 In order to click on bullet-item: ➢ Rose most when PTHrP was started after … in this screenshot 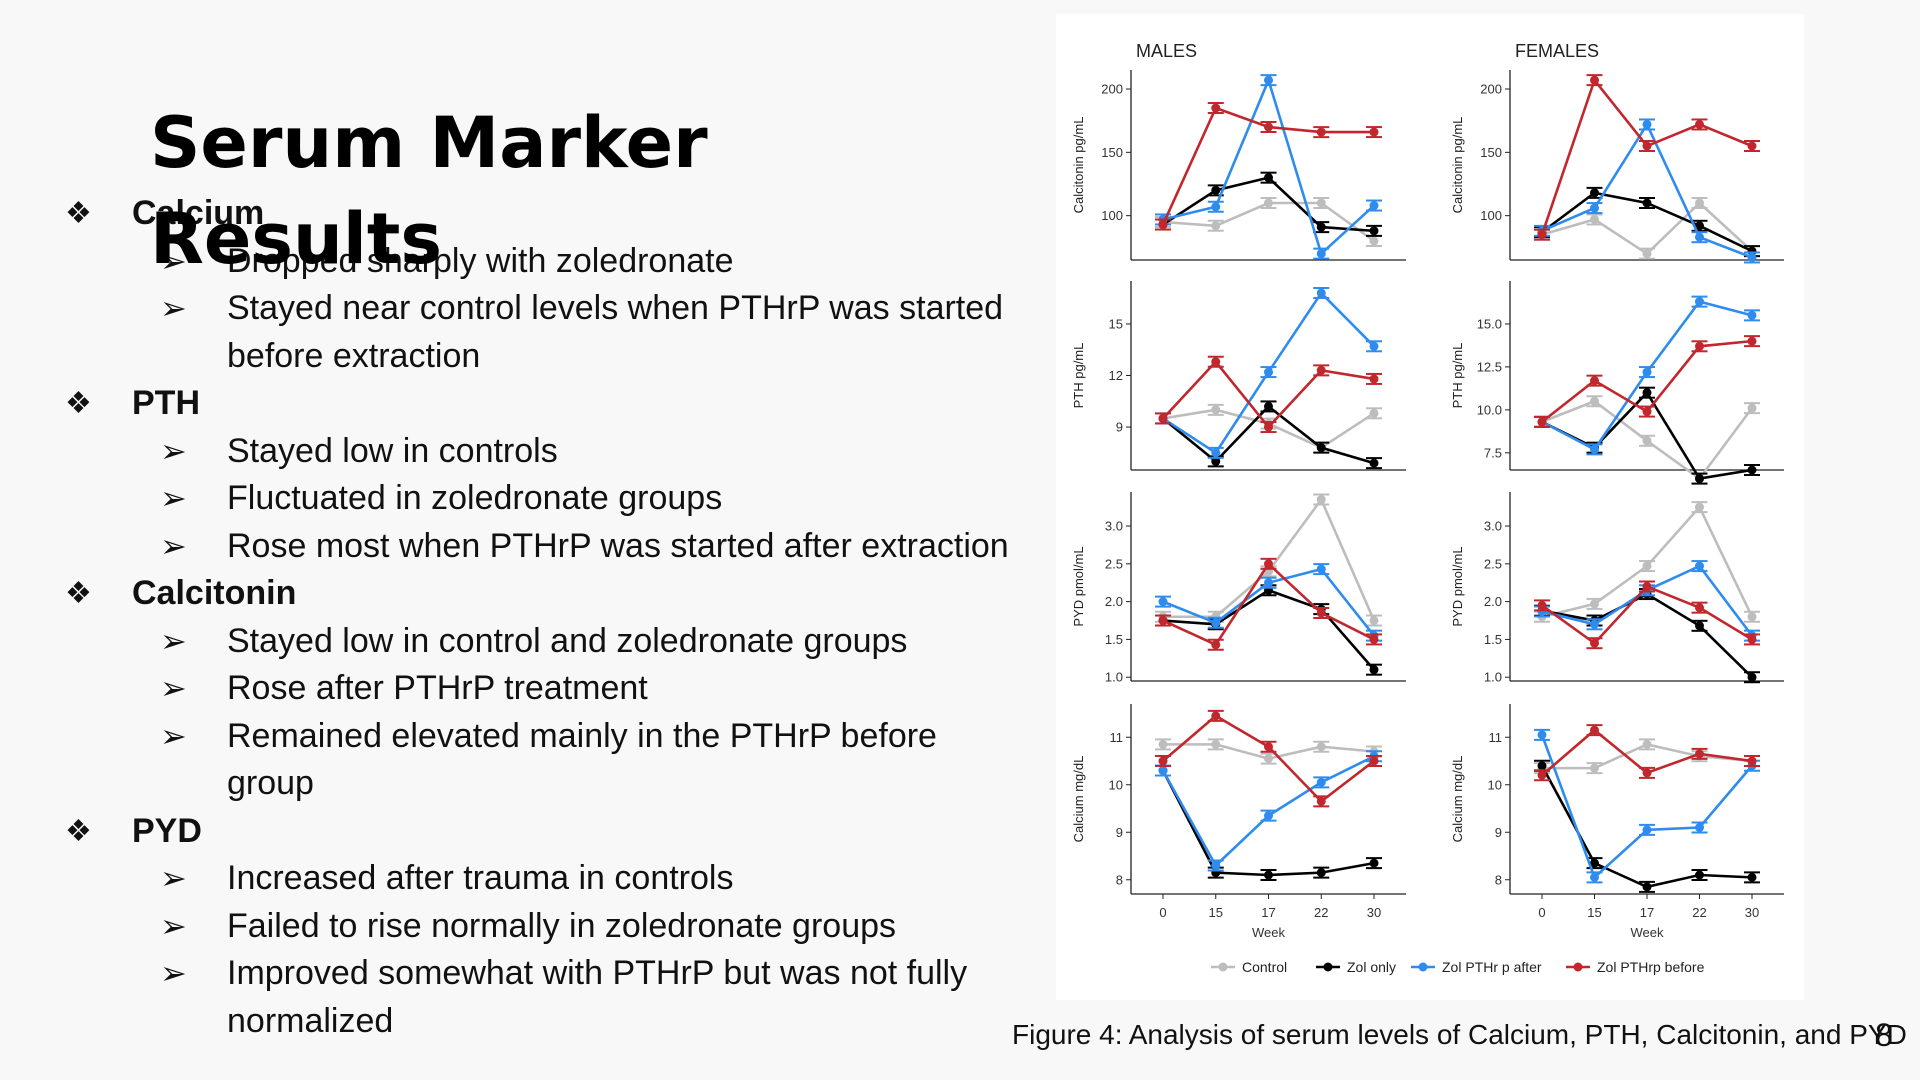, I will do `click(540, 547)`.